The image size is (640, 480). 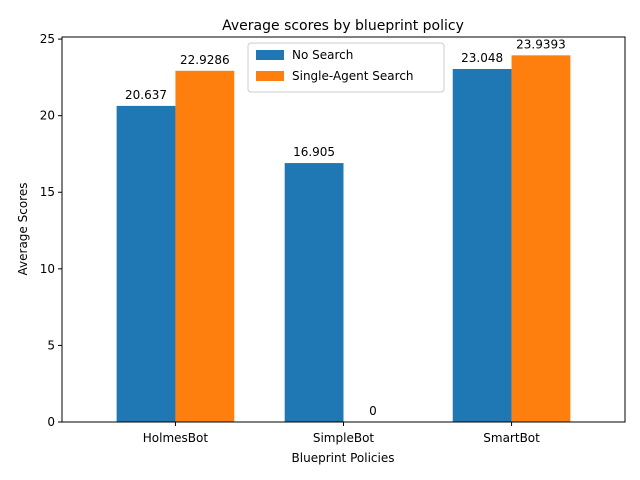 I want to click on legend-label: Single-Agent Search, so click(x=353, y=76).